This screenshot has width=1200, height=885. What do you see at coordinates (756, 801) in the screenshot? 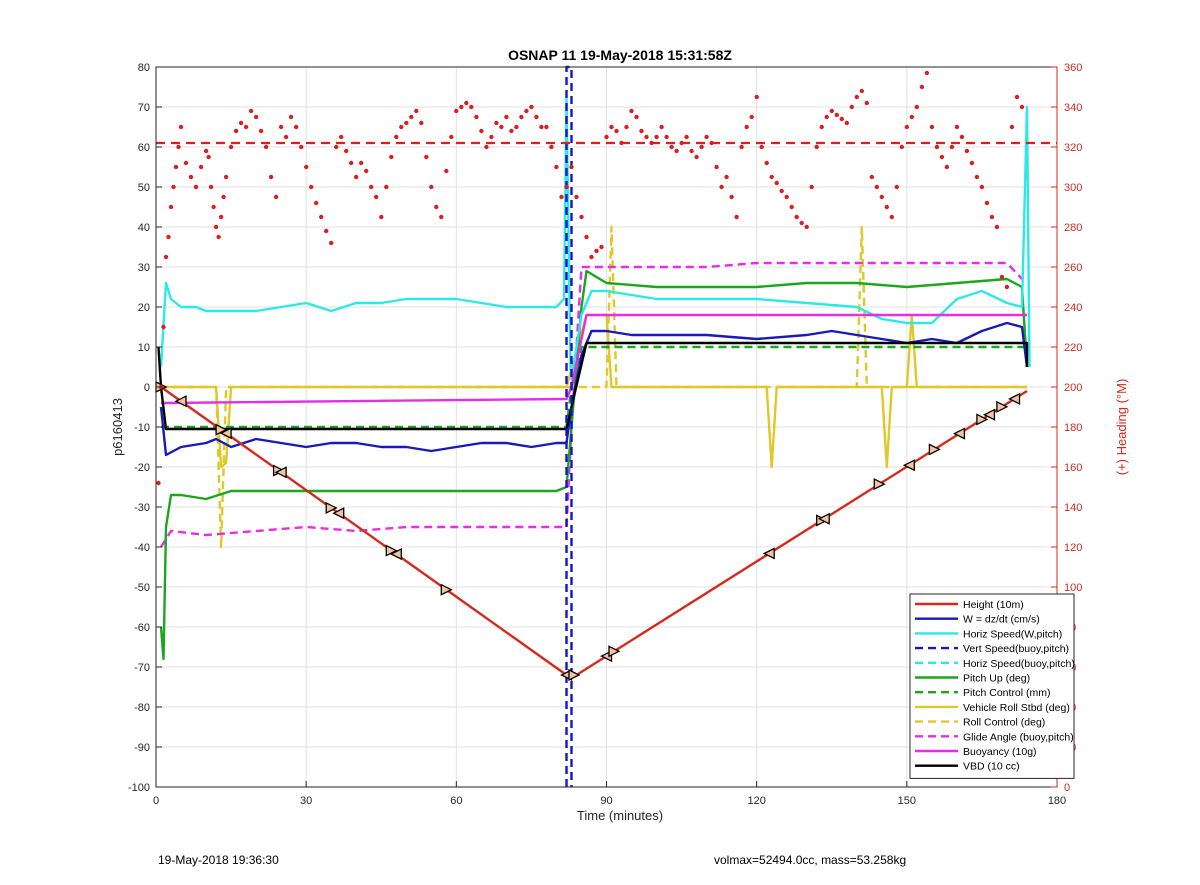
I see `x-tick-label: 120` at bounding box center [756, 801].